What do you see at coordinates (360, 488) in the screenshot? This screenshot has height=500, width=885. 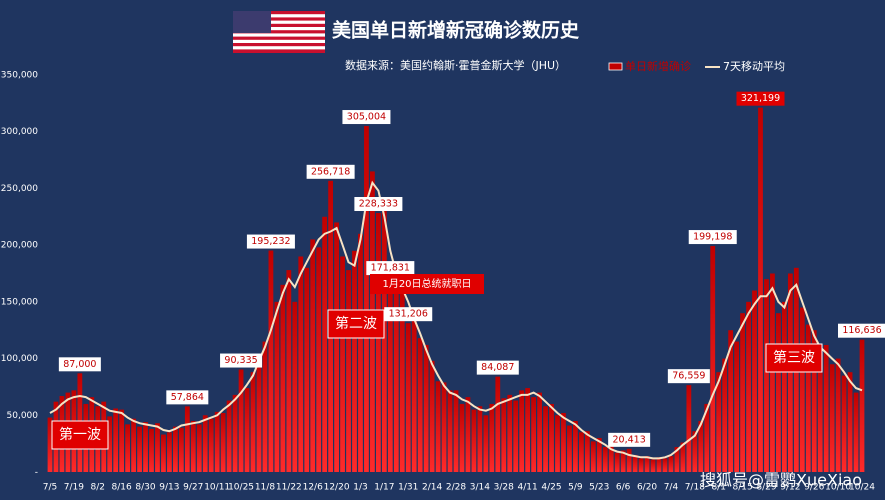 I see `x-tick-label: 1/3` at bounding box center [360, 488].